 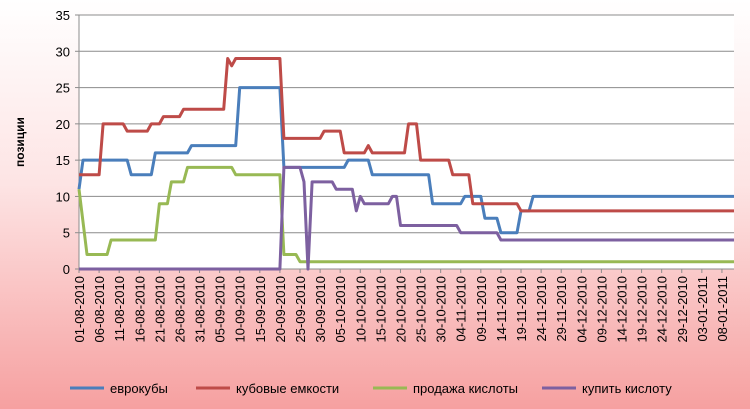 I want to click on x-tick-label: 30-10-2010, so click(x=441, y=309).